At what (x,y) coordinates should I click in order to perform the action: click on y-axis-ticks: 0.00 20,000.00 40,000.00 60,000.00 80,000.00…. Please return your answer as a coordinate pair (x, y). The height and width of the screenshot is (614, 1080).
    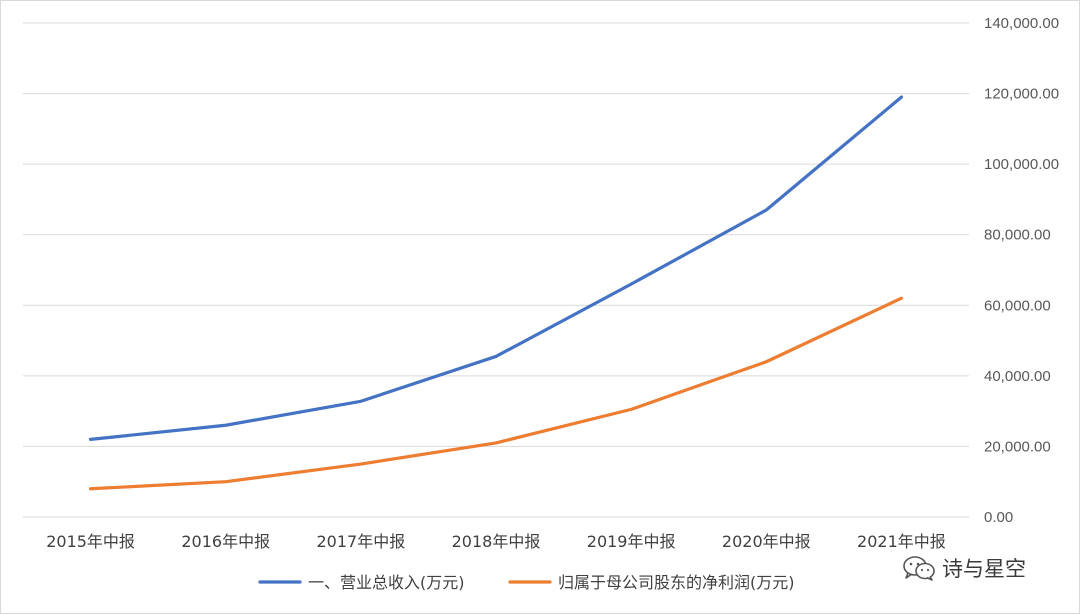
    Looking at the image, I should click on (1021, 270).